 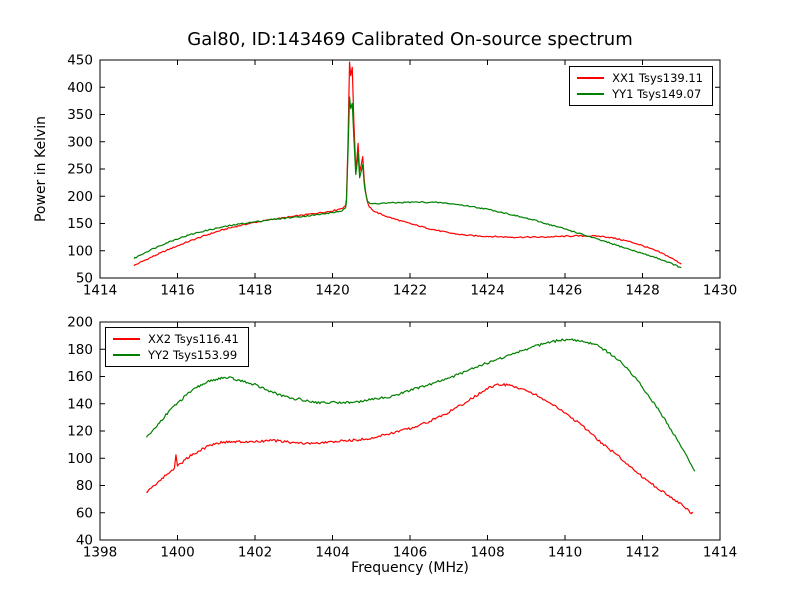 What do you see at coordinates (126, 355) in the screenshot?
I see `legend-line-sample-yy2` at bounding box center [126, 355].